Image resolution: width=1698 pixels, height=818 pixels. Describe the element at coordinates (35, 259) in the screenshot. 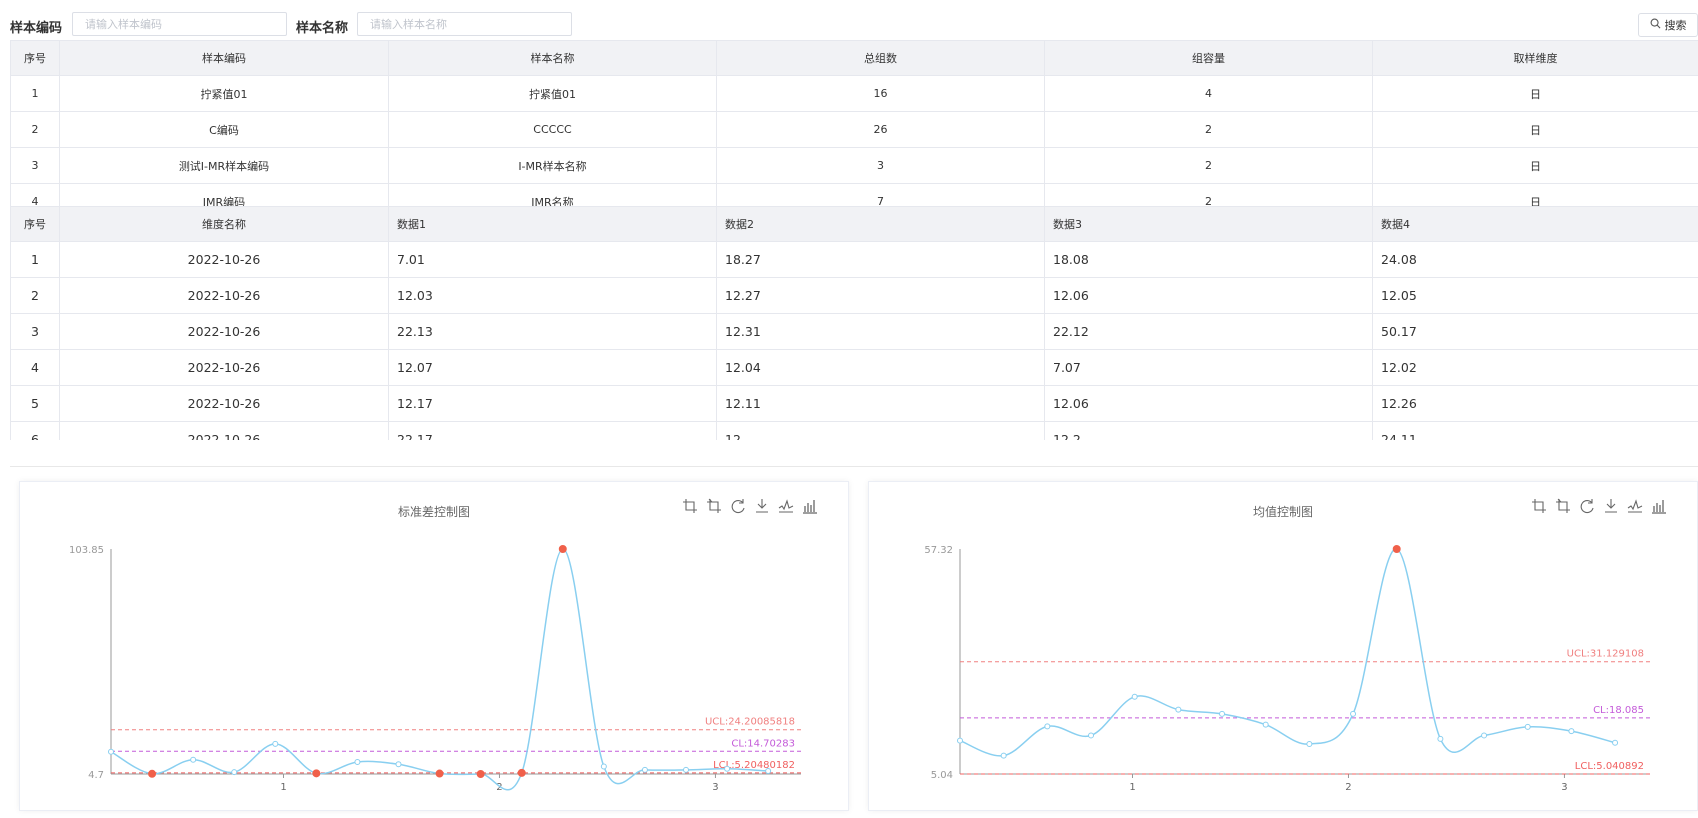

I see `table-cell: 1` at that location.